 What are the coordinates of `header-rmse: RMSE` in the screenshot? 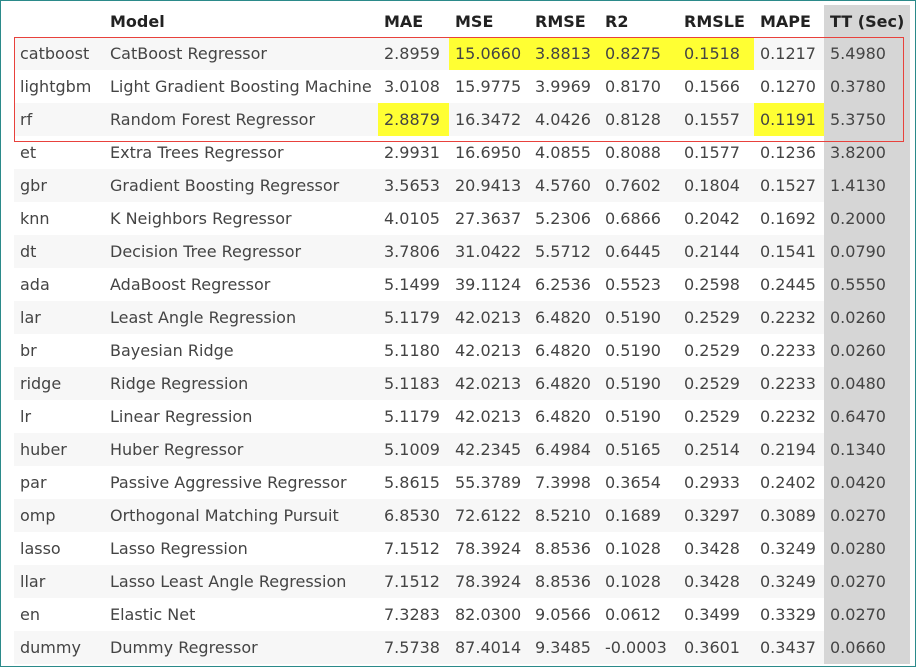 It's located at (560, 21).